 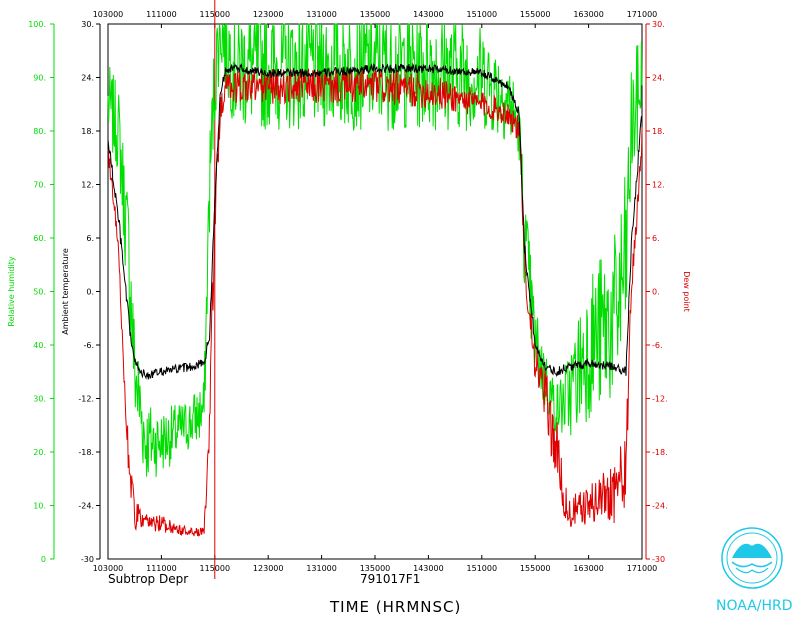 I want to click on dewpoint-tick-label: 12., so click(x=658, y=185).